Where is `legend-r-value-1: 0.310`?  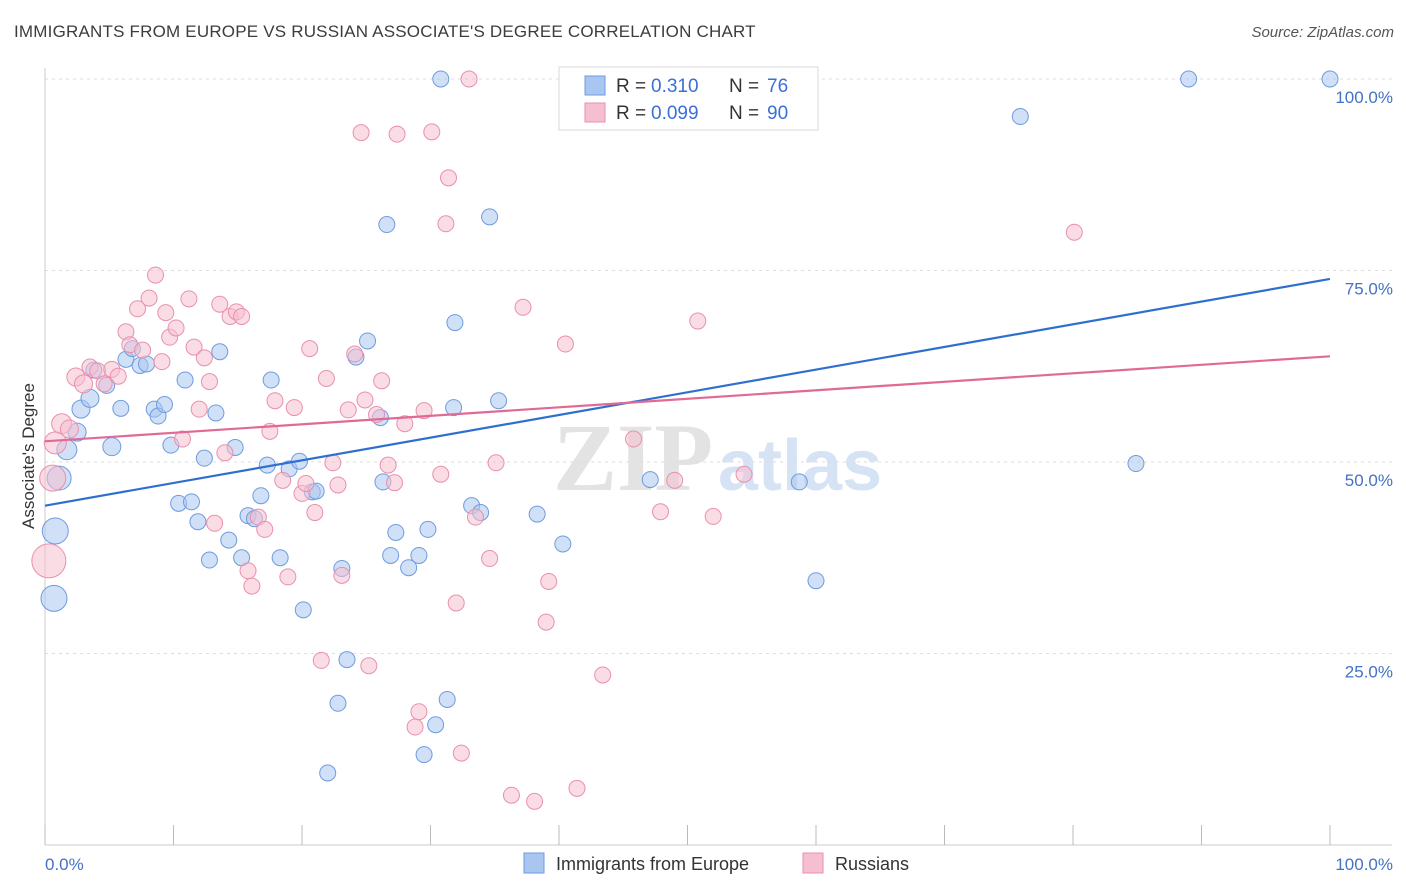
legend-r-value-1: 0.310 is located at coordinates (675, 86).